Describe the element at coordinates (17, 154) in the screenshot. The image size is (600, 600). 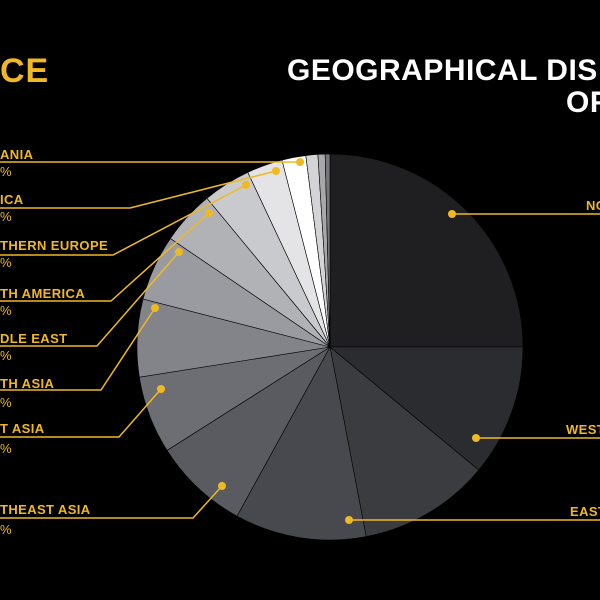
I see `slice-label-ania-10: ANIA` at that location.